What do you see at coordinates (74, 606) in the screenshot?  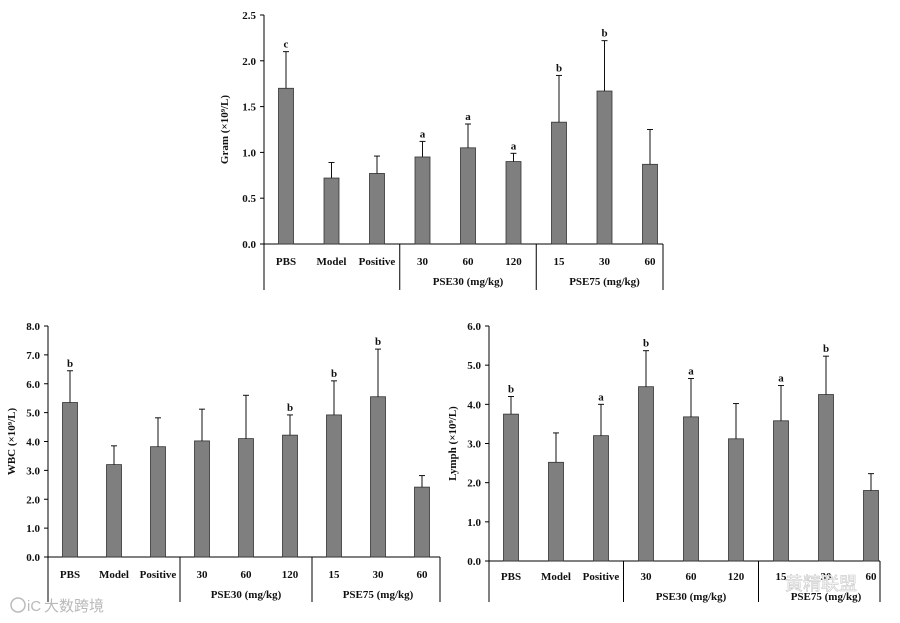 I see `watermark-left-text: 大数跨境` at bounding box center [74, 606].